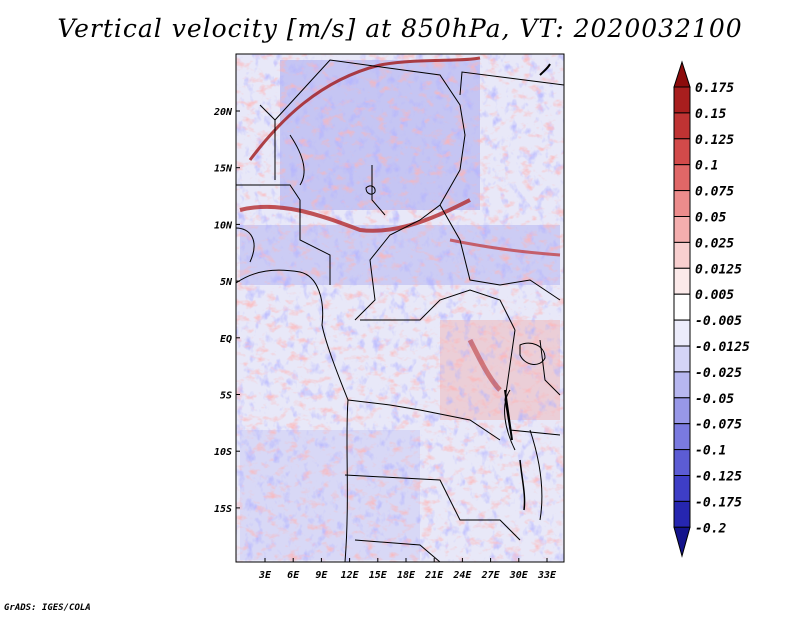 This screenshot has width=800, height=618. I want to click on y-tick-label: EQ, so click(226, 339).